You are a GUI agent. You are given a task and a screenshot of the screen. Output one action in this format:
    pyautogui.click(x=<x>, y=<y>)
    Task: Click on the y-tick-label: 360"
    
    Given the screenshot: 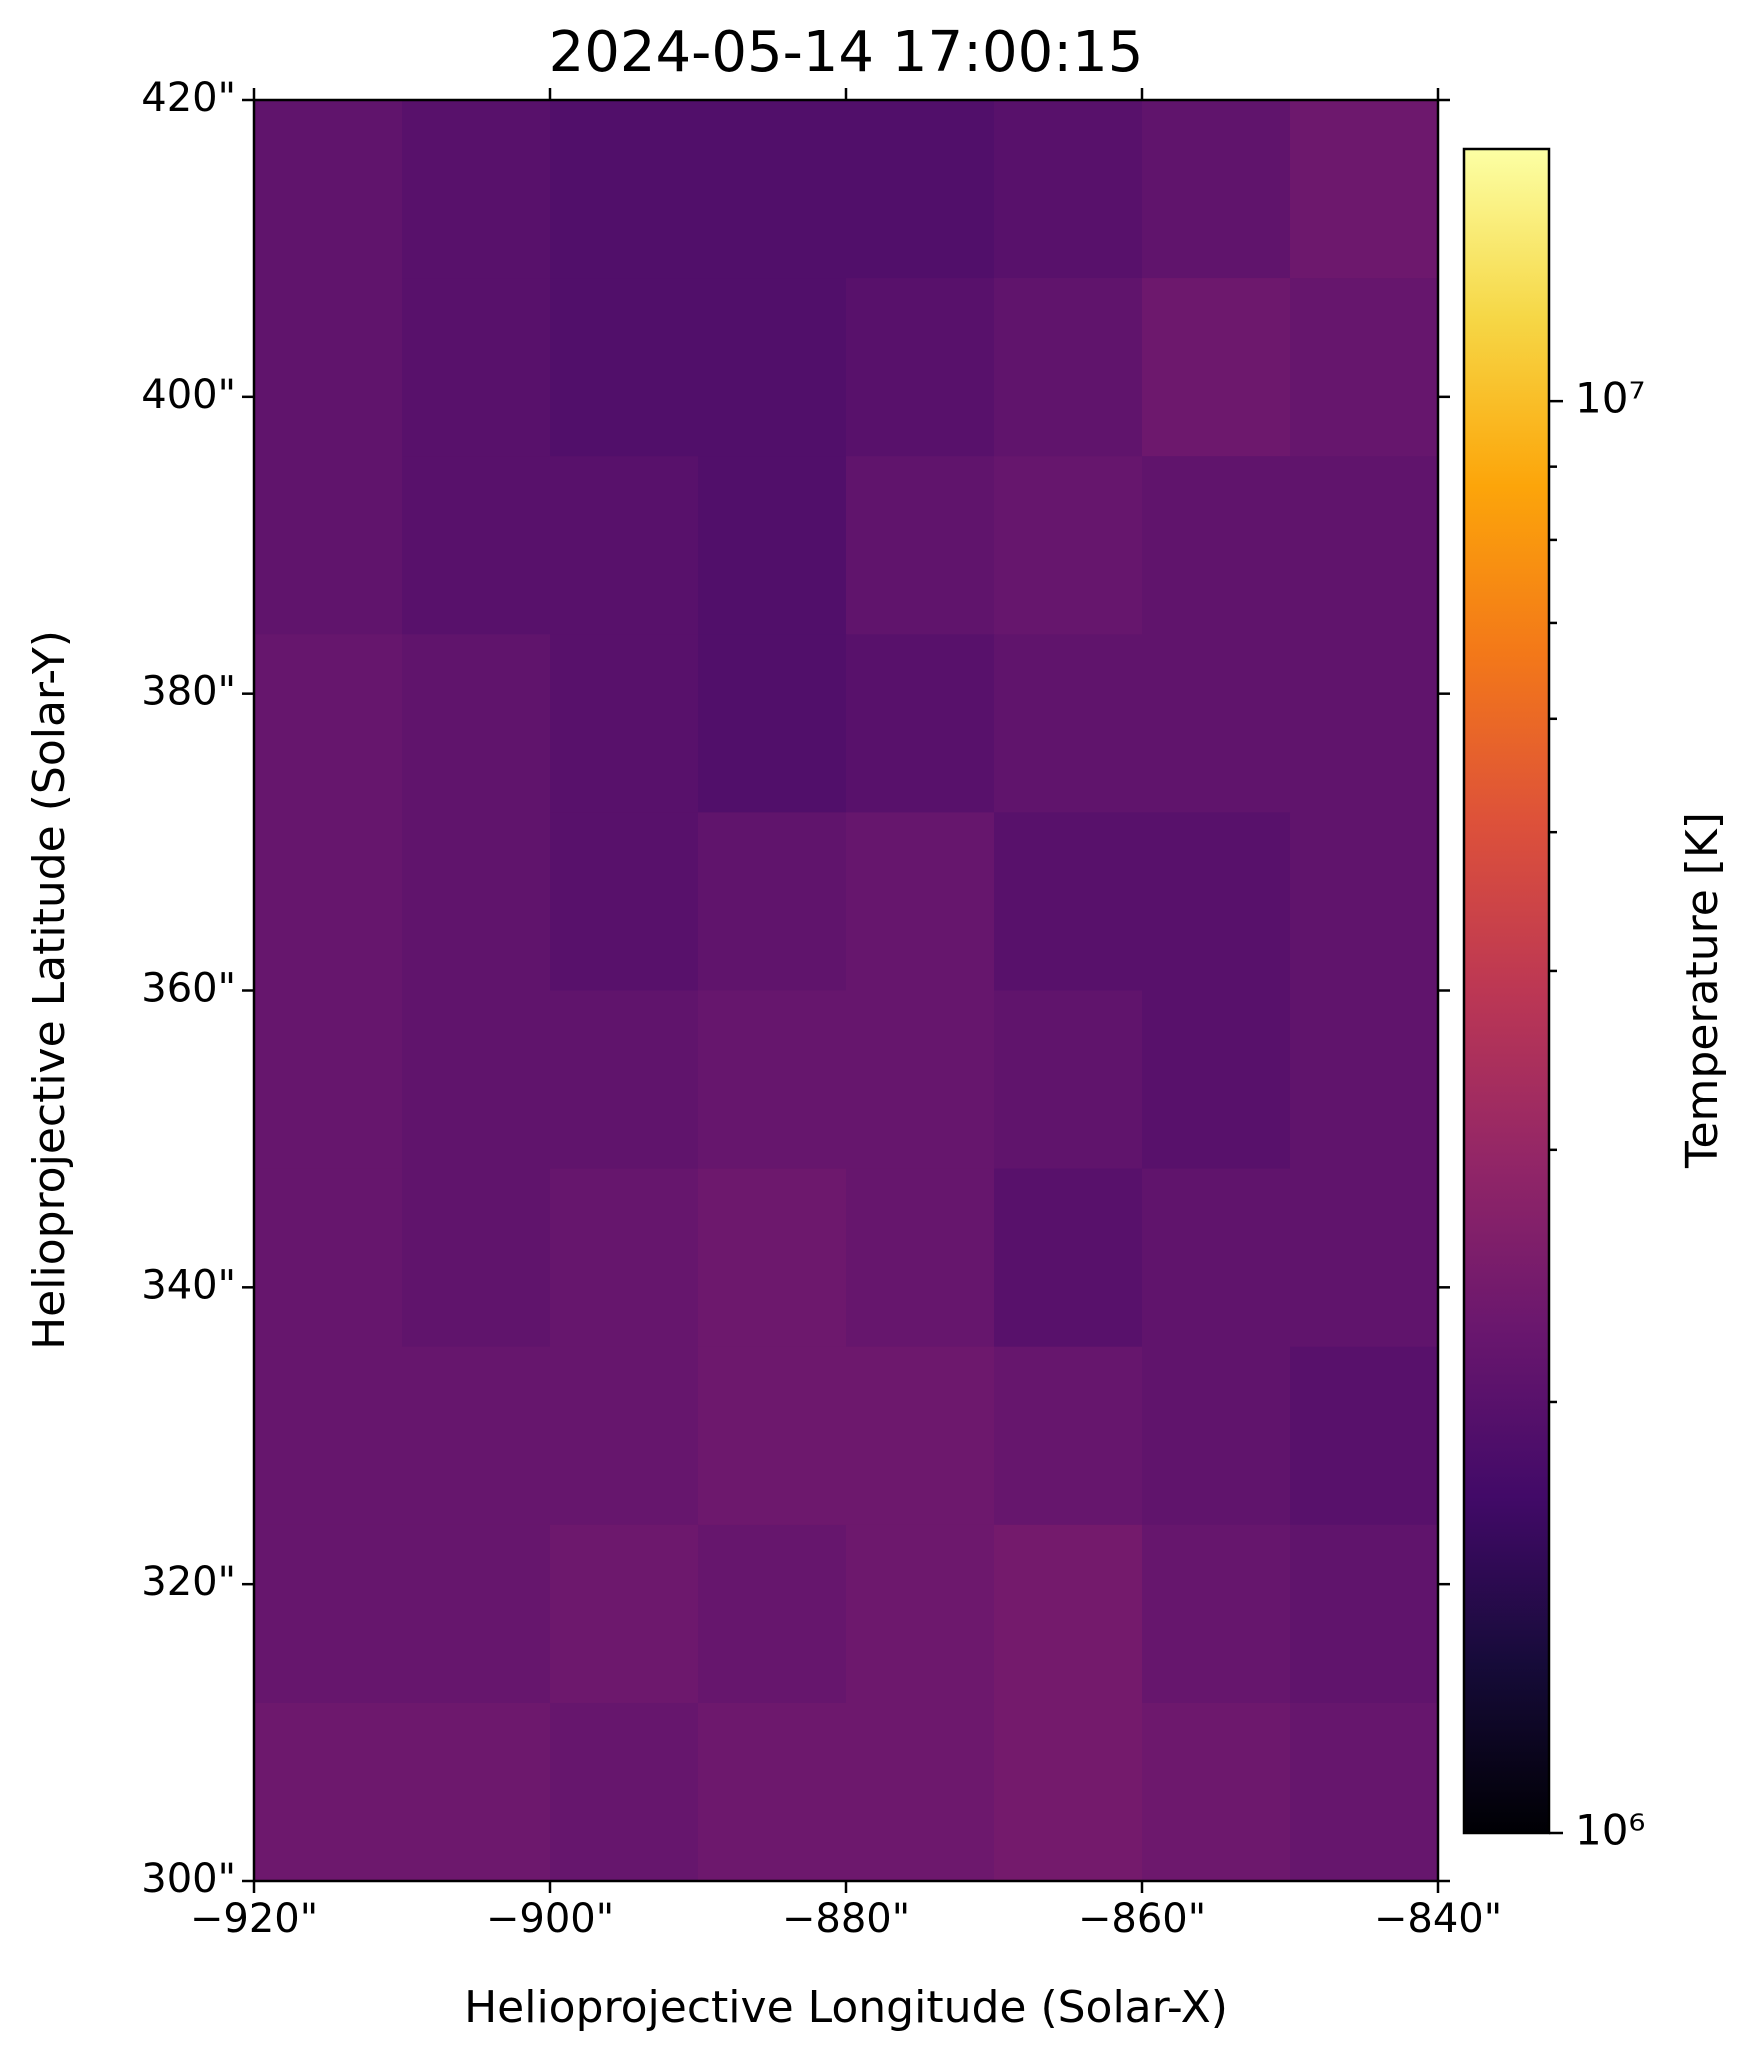 What is the action you would take?
    pyautogui.click(x=188, y=989)
    